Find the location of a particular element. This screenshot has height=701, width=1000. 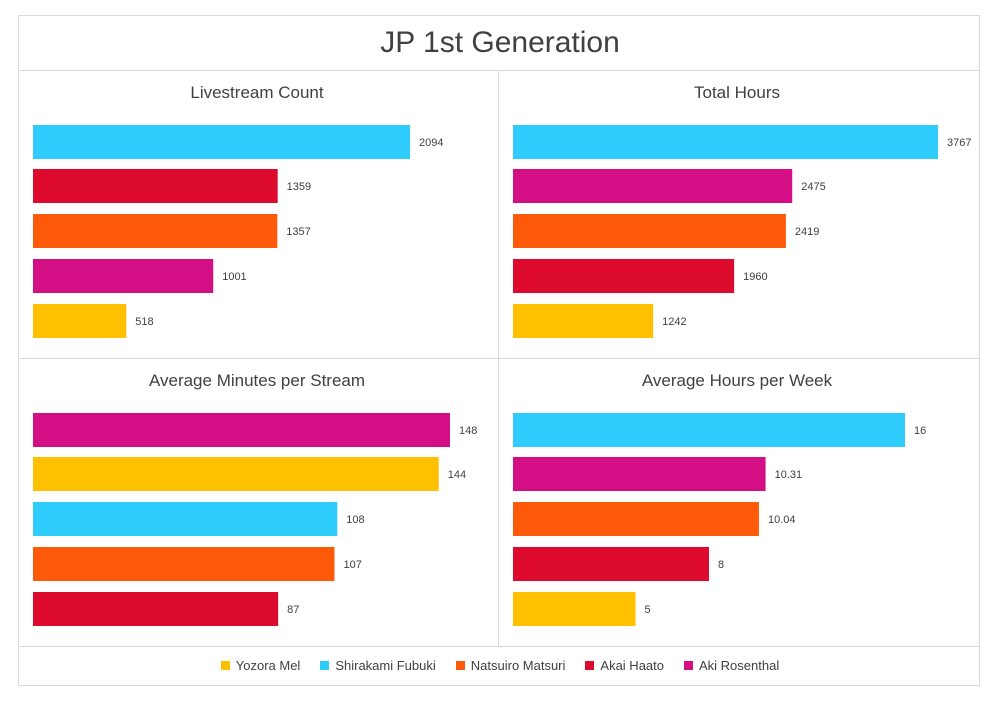

panel-title: Average Hours per Week is located at coordinates (737, 380).